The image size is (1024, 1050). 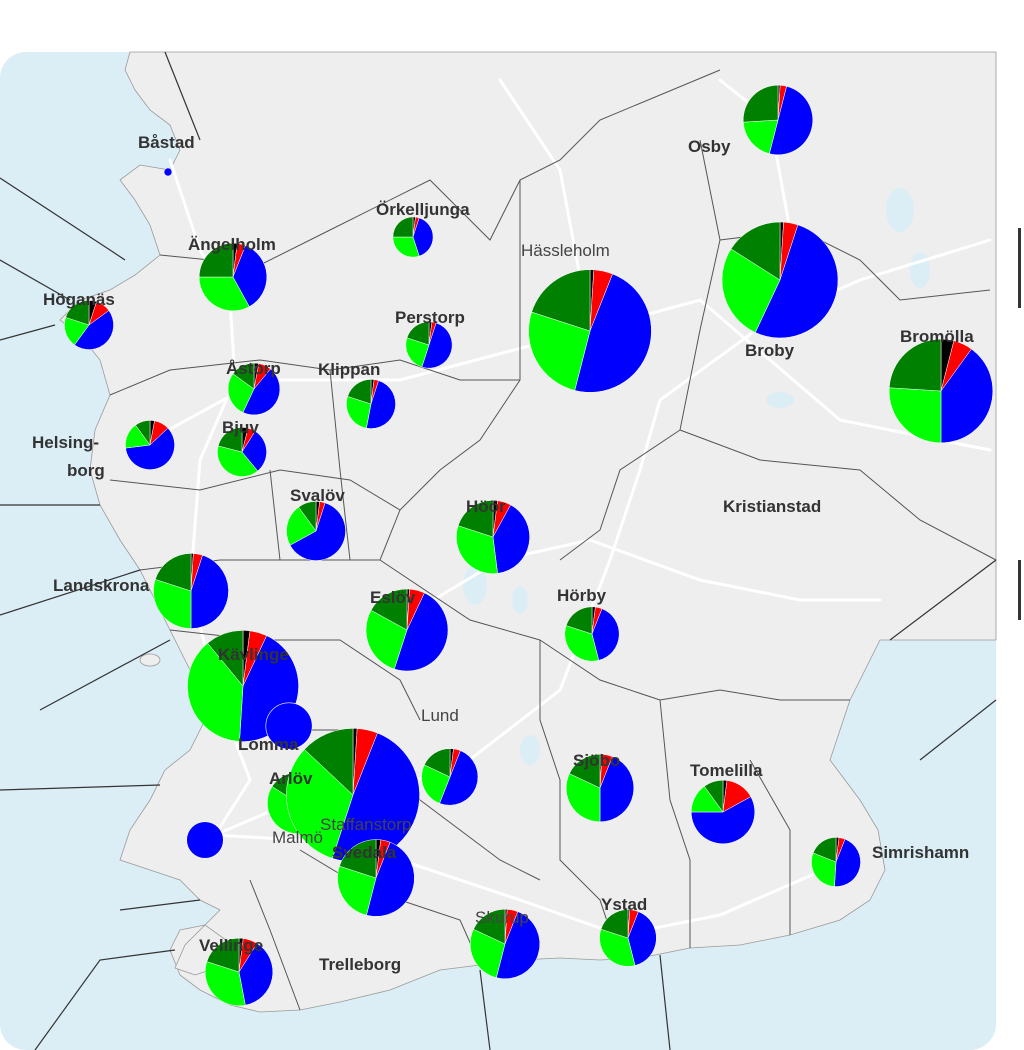 I want to click on pie-hoor, so click(x=493, y=537).